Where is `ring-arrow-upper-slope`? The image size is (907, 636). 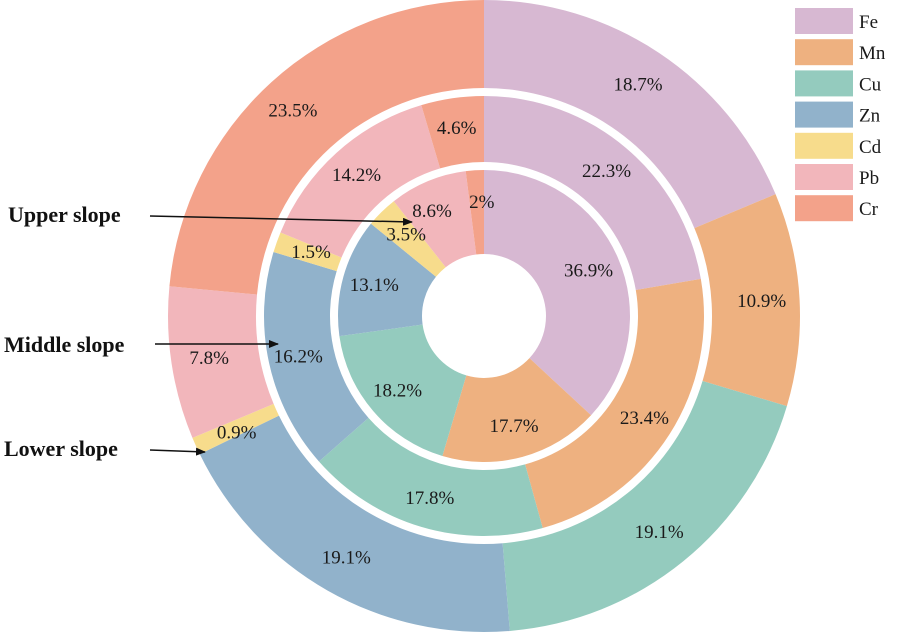
ring-arrow-upper-slope is located at coordinates (281, 220).